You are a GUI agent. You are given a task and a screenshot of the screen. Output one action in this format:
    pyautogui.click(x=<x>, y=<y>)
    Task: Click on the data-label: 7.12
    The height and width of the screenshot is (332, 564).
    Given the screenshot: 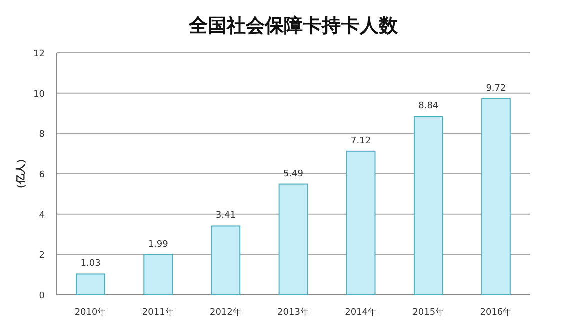 What is the action you would take?
    pyautogui.click(x=361, y=141)
    